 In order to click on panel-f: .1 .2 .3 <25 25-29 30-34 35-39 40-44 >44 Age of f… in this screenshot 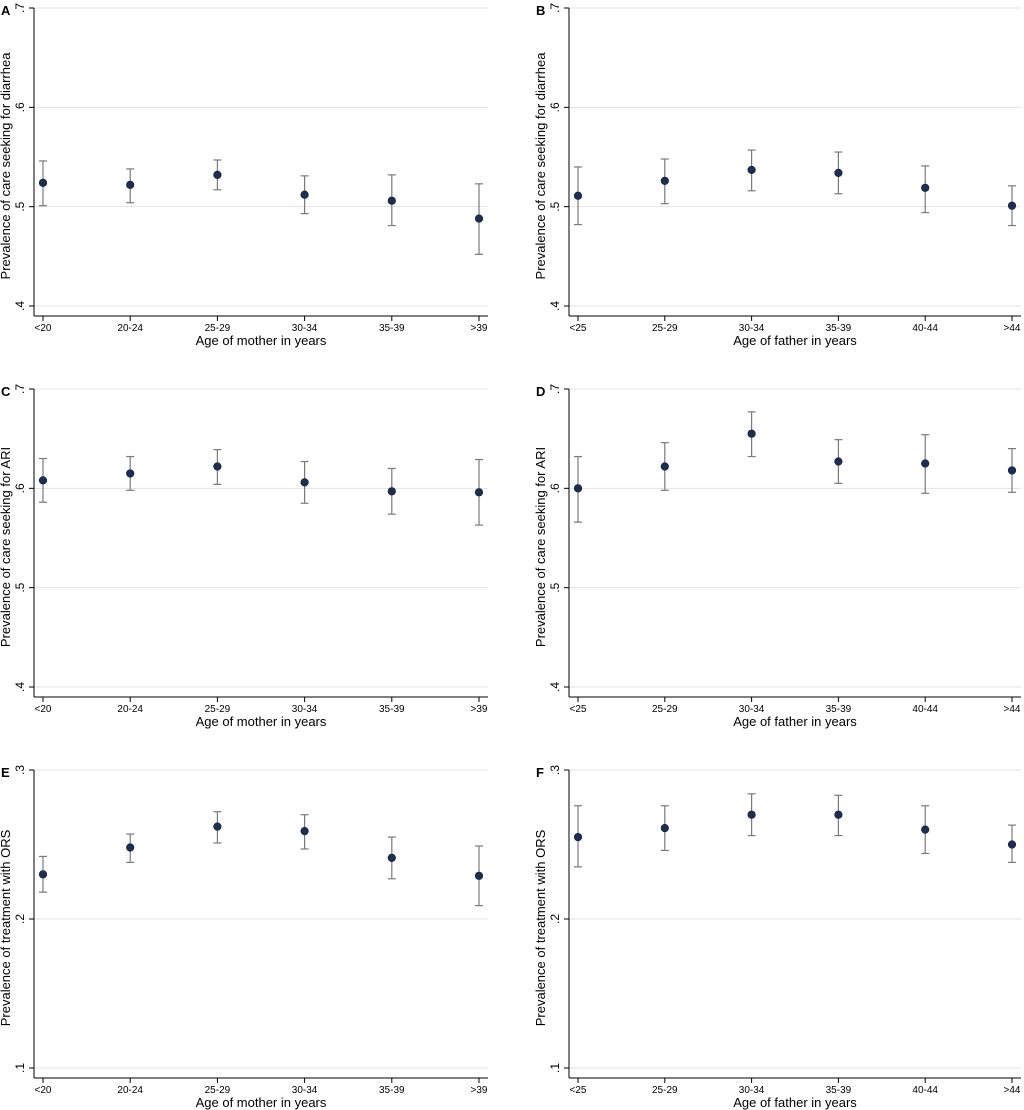, I will do `click(777, 937)`.